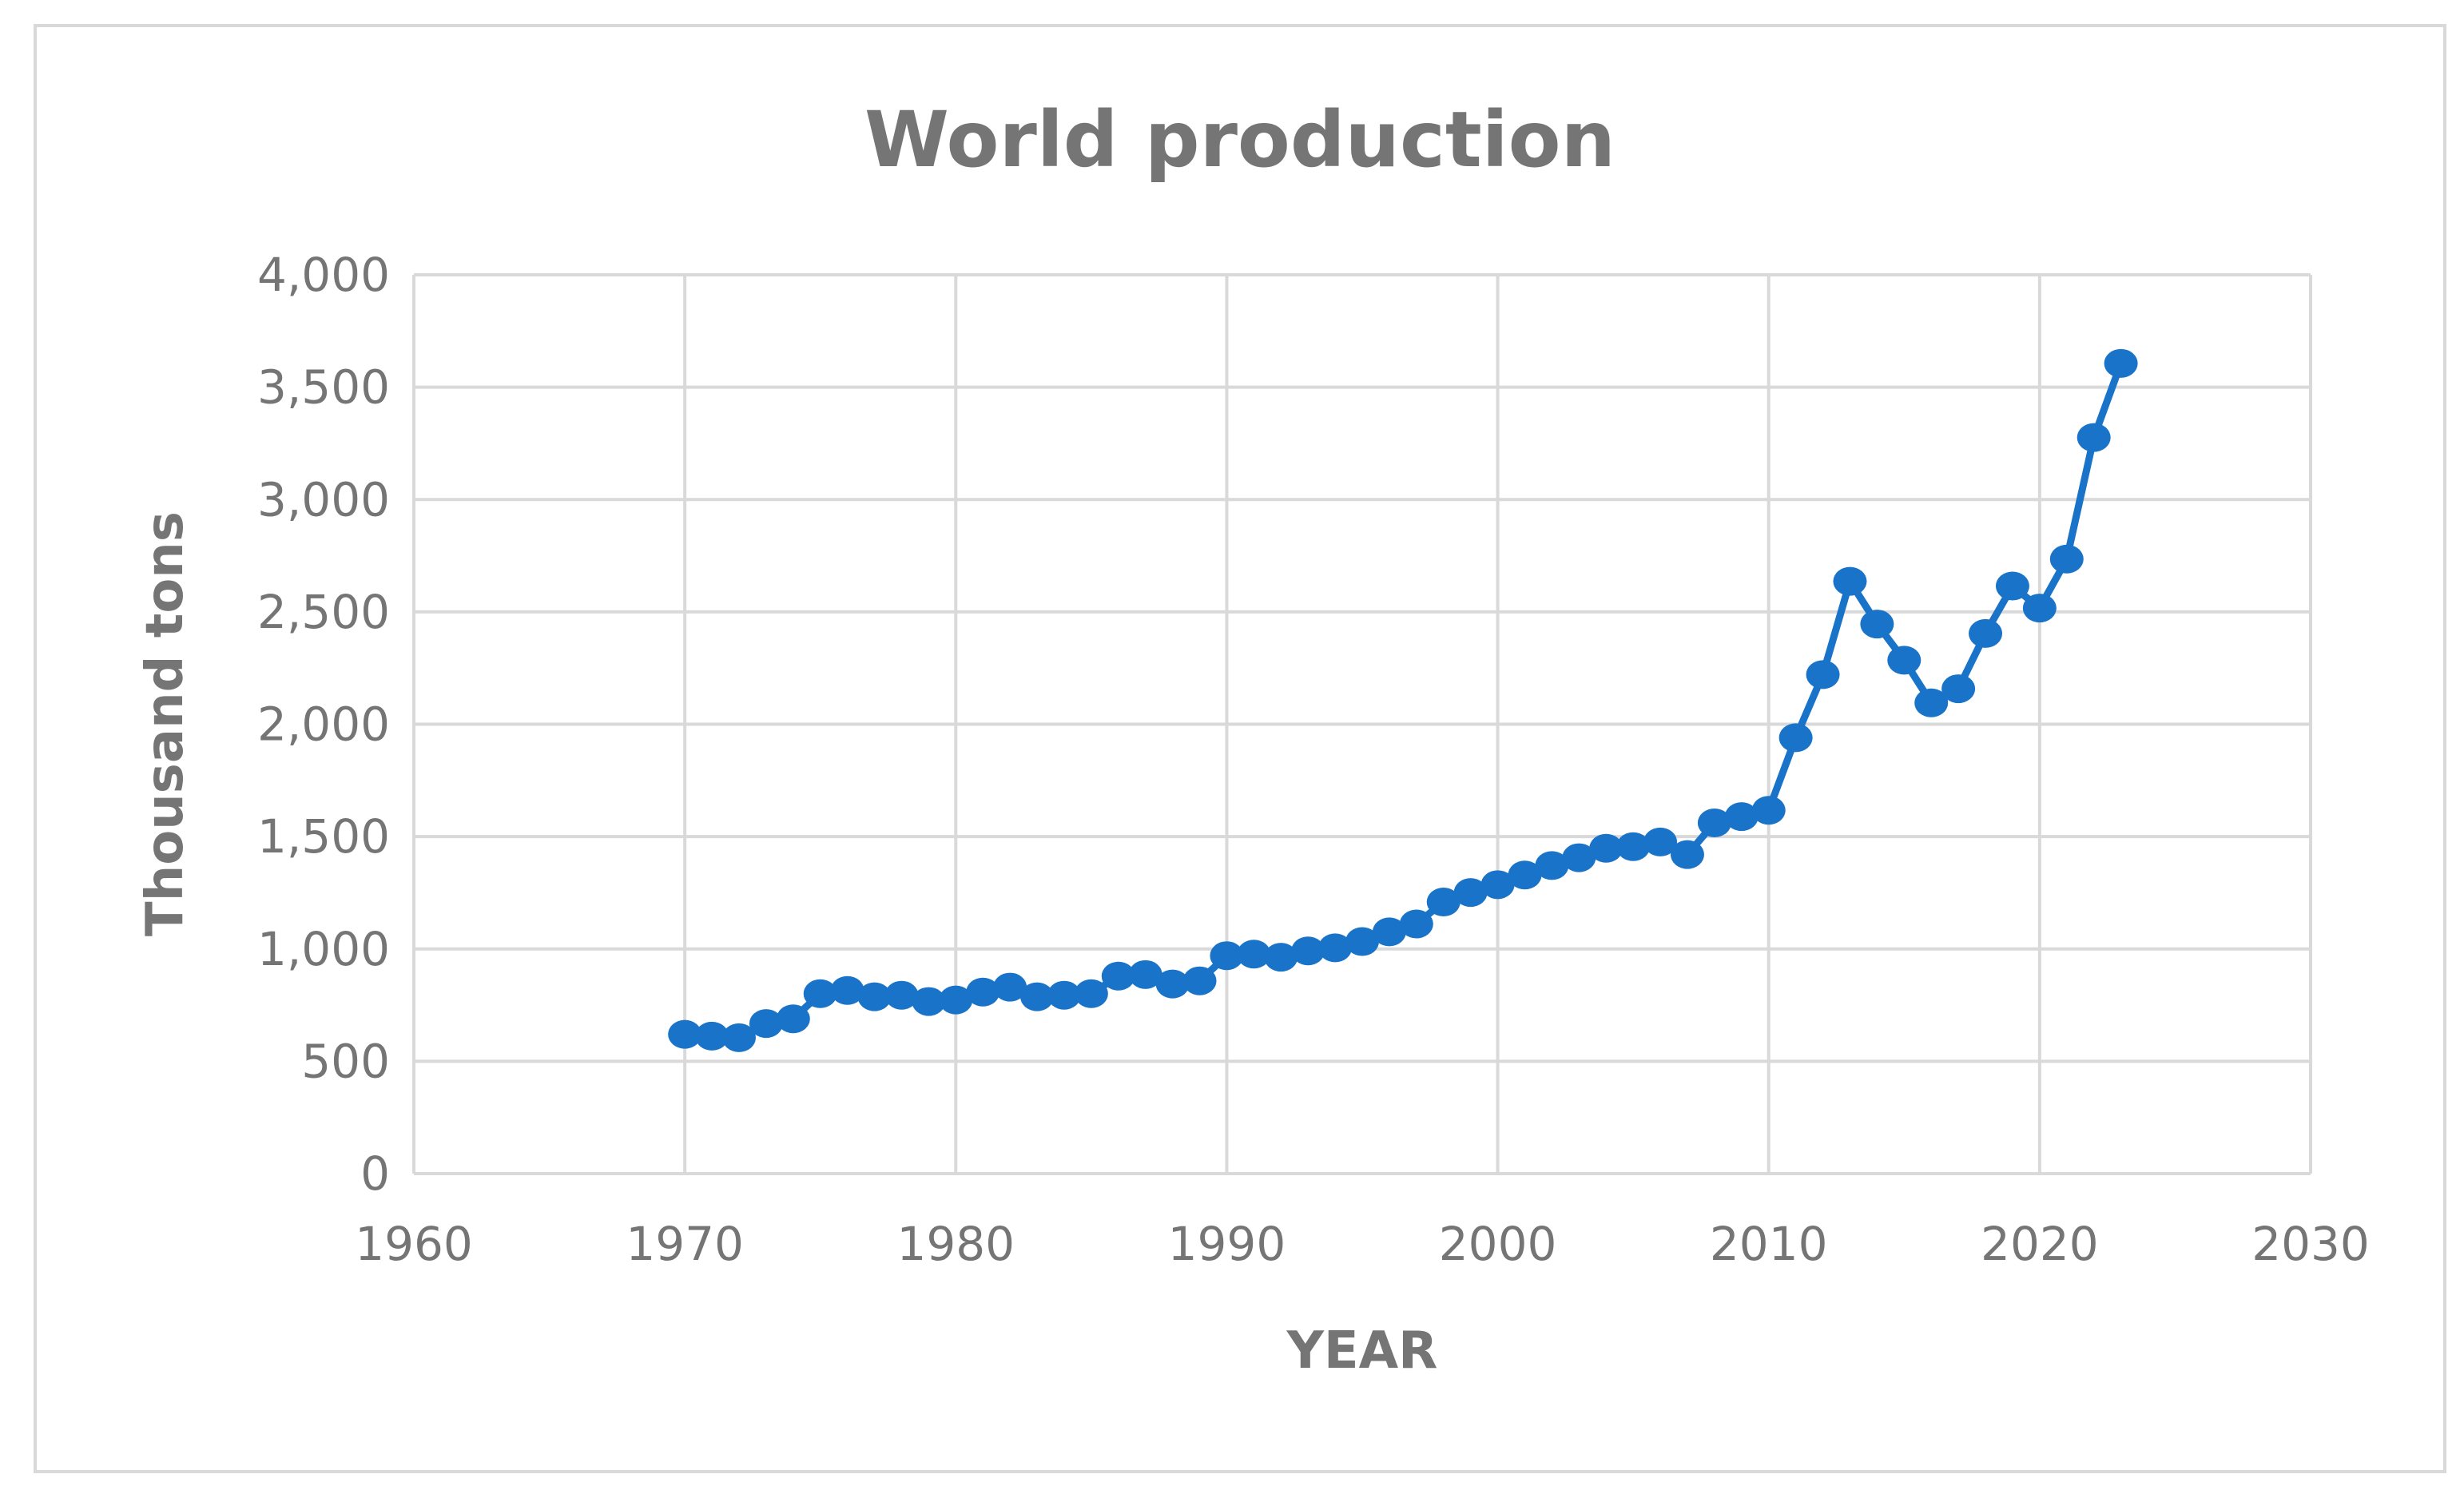  Describe the element at coordinates (1362, 1351) in the screenshot. I see `x-axis-label: YEAR` at that location.